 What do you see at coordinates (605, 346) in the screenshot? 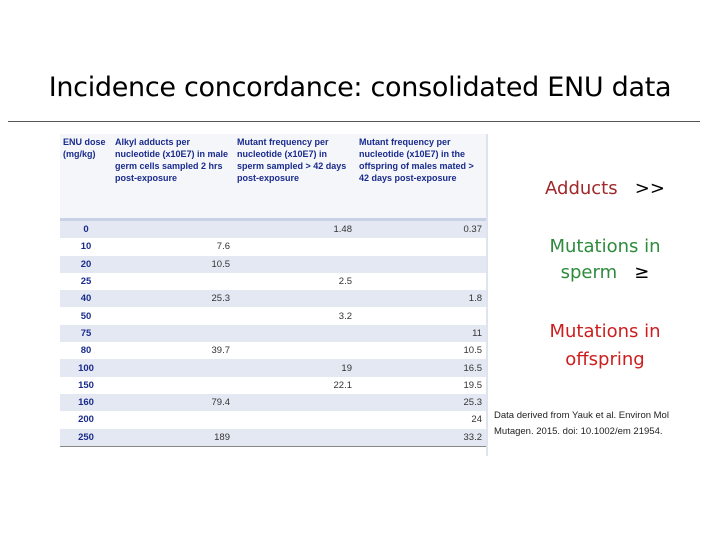
I see `offspring-mutations-label: Mutations in offspring` at bounding box center [605, 346].